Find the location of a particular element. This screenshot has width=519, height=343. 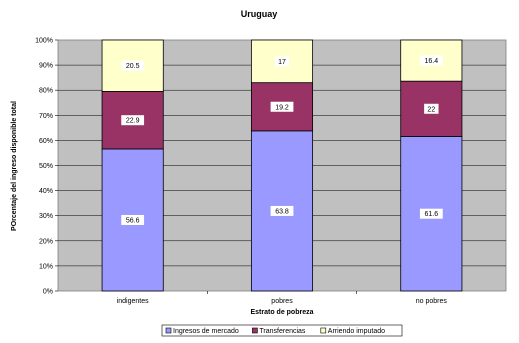

data-label: 22 is located at coordinates (431, 109).